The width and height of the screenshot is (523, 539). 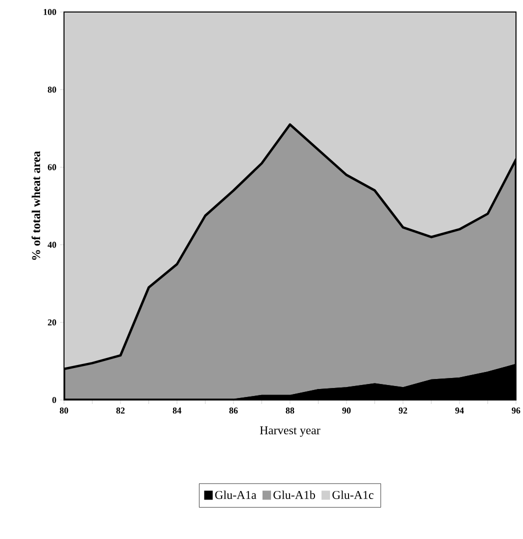 I want to click on legend-label: Glu-A1a, so click(x=235, y=494).